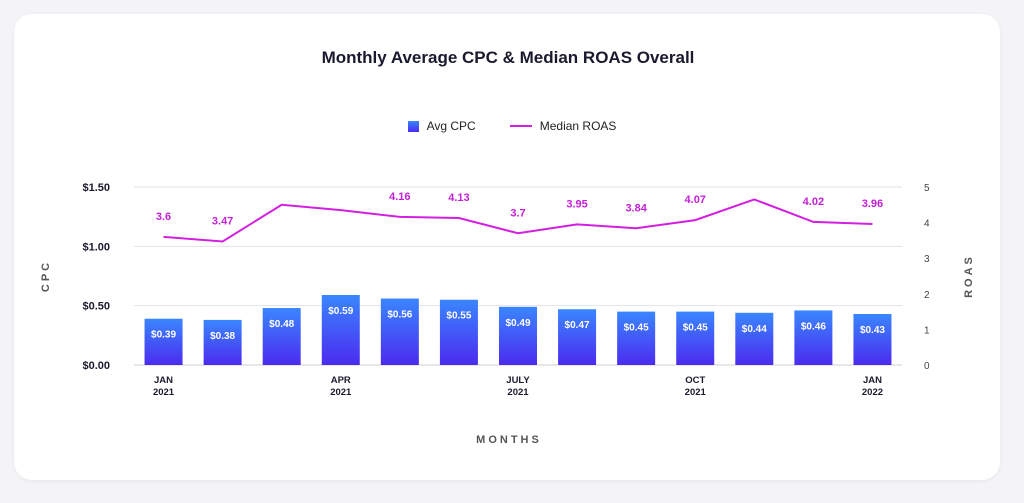 Image resolution: width=1024 pixels, height=503 pixels. What do you see at coordinates (340, 311) in the screenshot?
I see `bar-value-label: $0.59` at bounding box center [340, 311].